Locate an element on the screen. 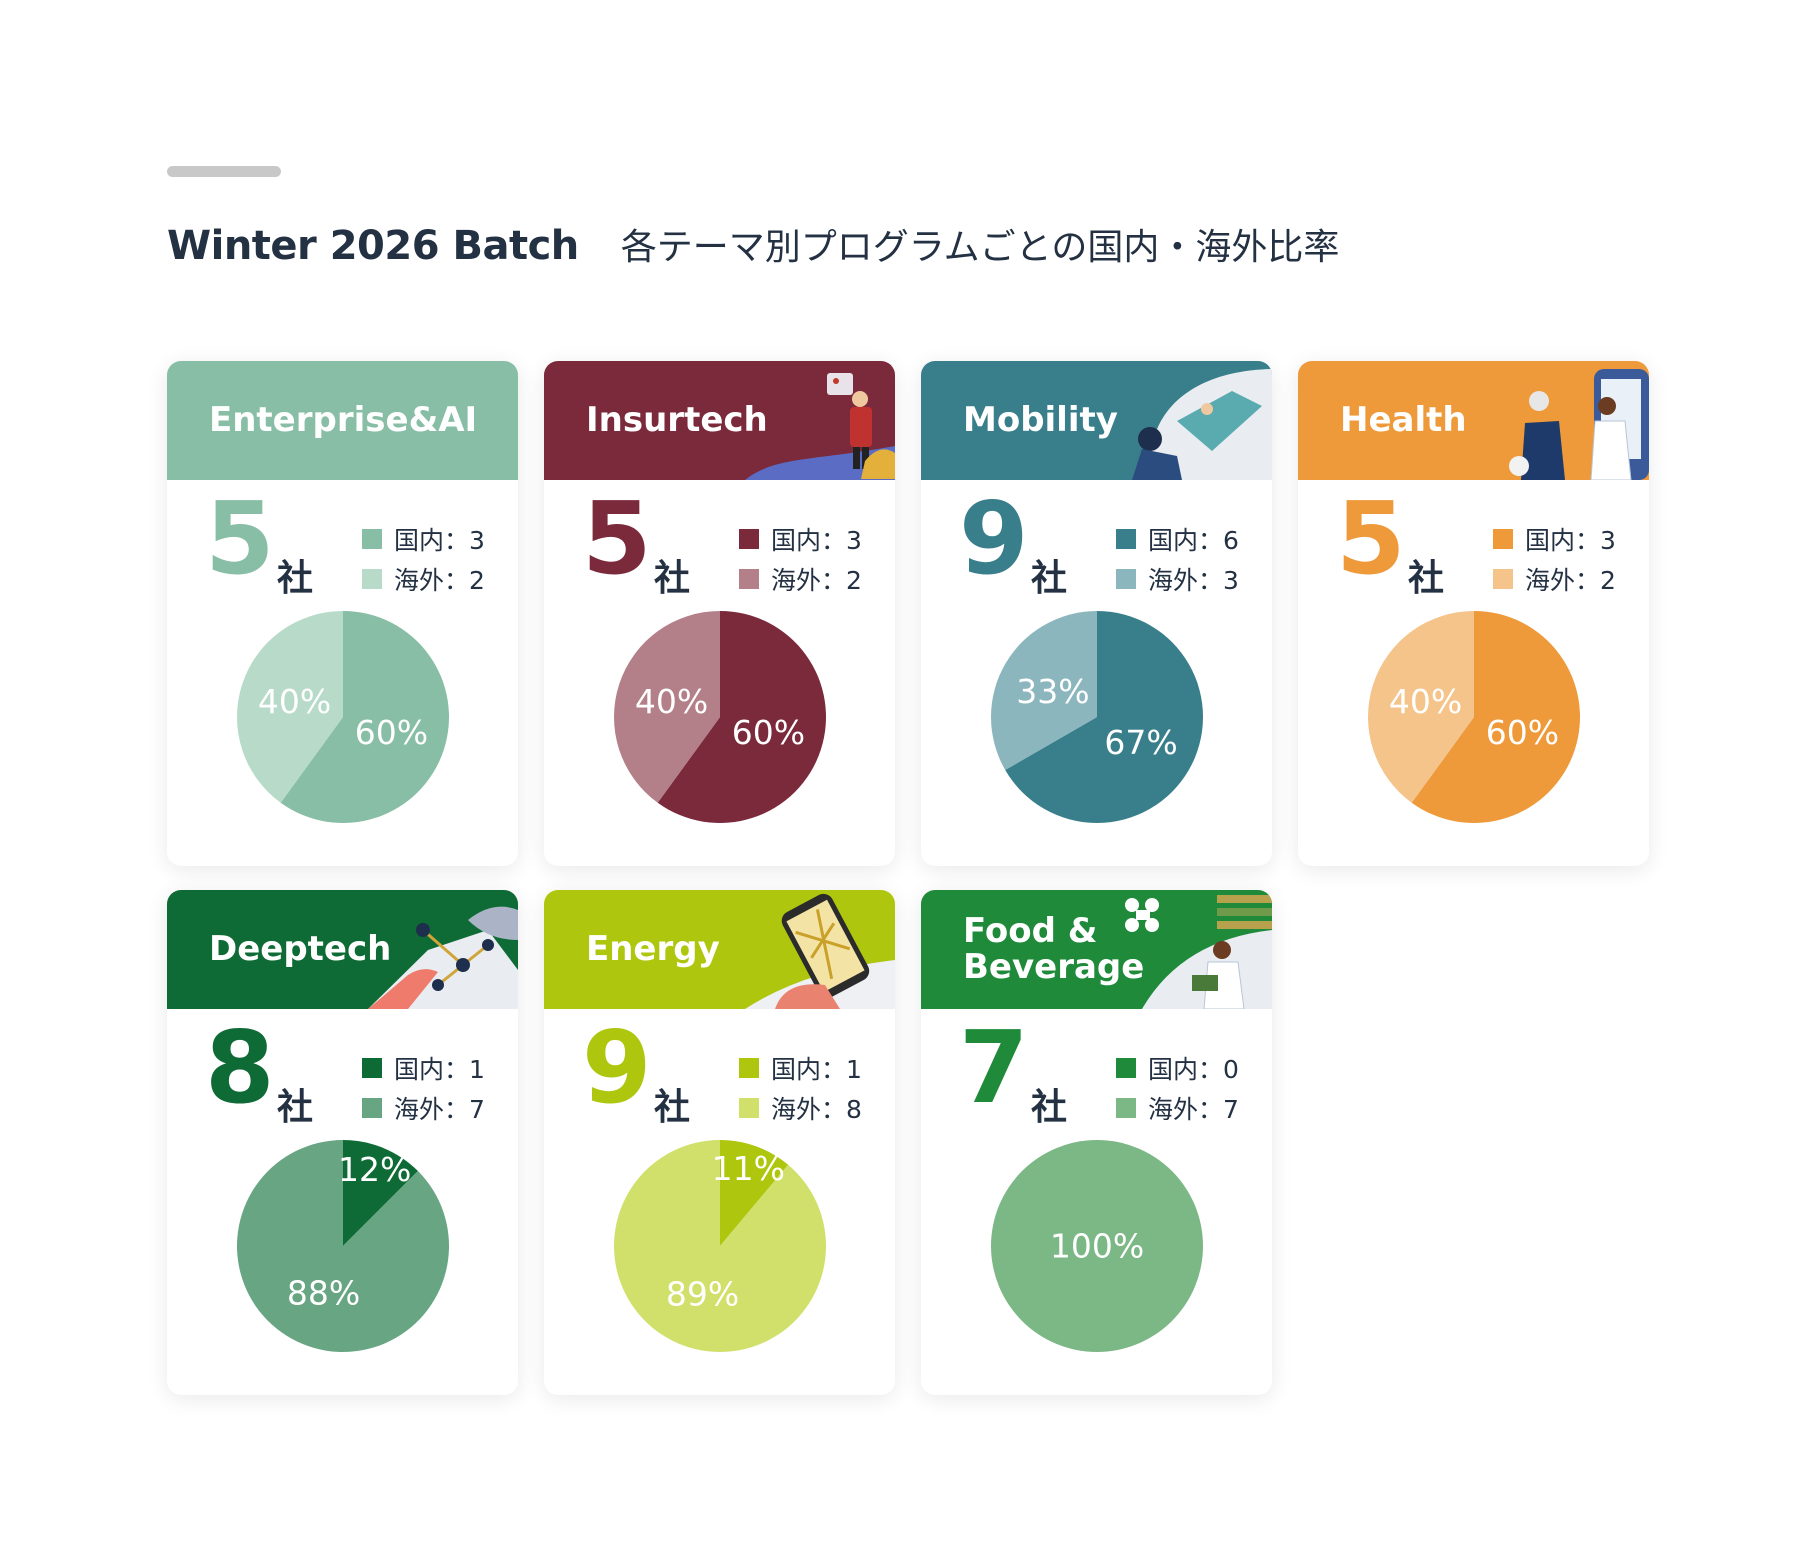 The image size is (1807, 1553). legend-label-overseas: 海外：8 is located at coordinates (816, 1109).